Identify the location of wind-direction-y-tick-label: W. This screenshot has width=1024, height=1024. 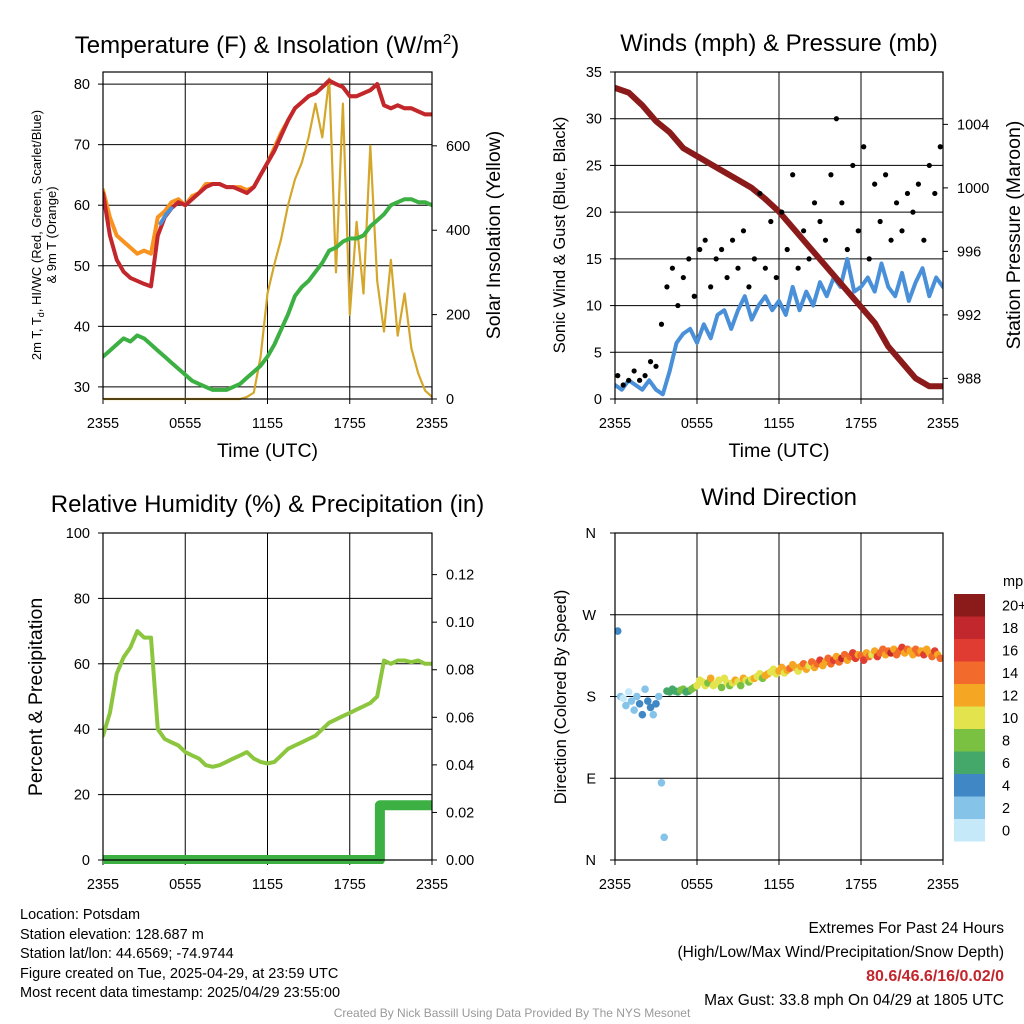
(589, 616).